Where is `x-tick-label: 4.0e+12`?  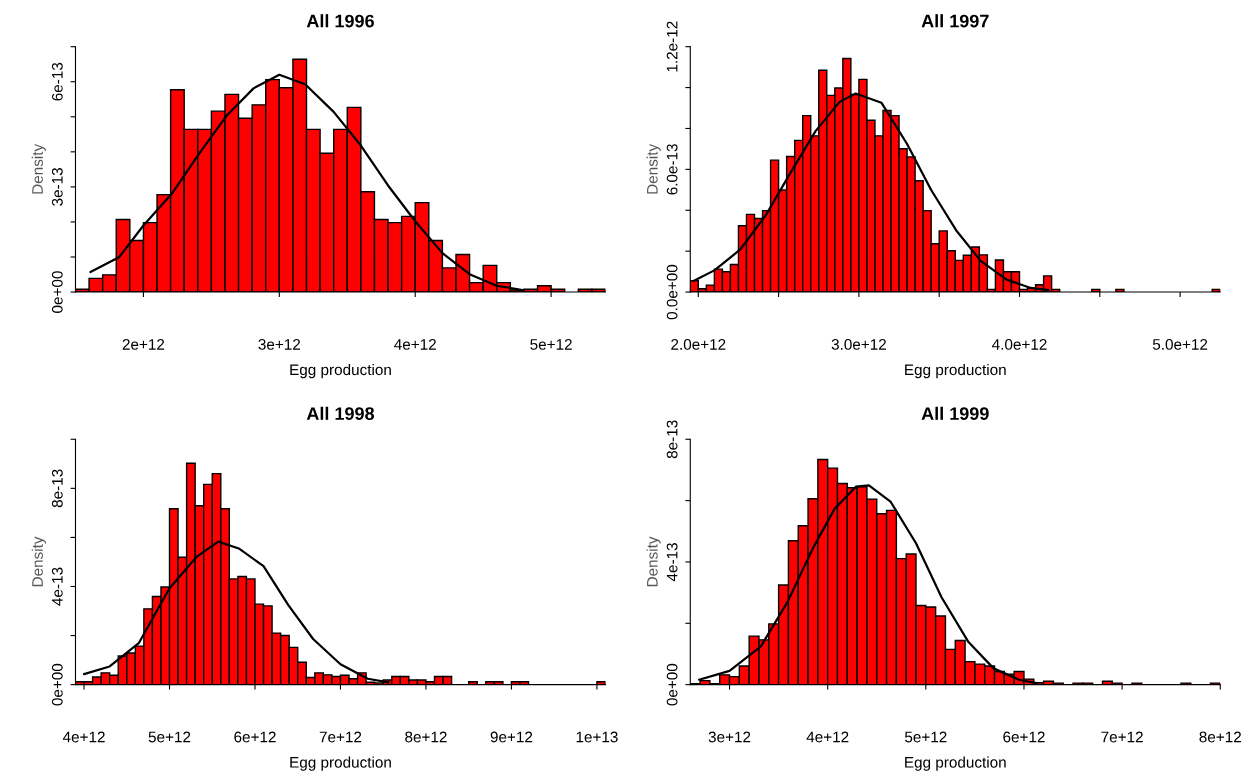
x-tick-label: 4.0e+12 is located at coordinates (1019, 344).